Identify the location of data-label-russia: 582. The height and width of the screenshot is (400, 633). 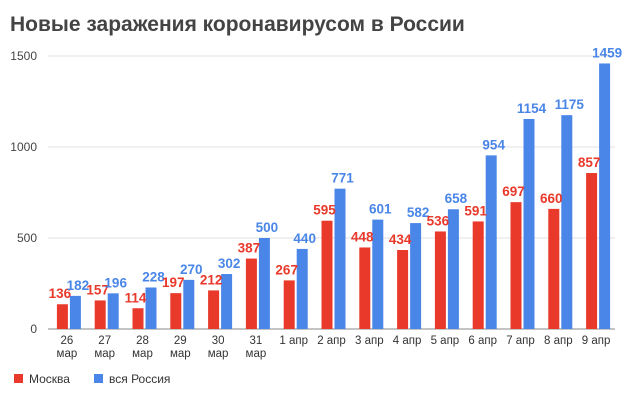
(418, 212).